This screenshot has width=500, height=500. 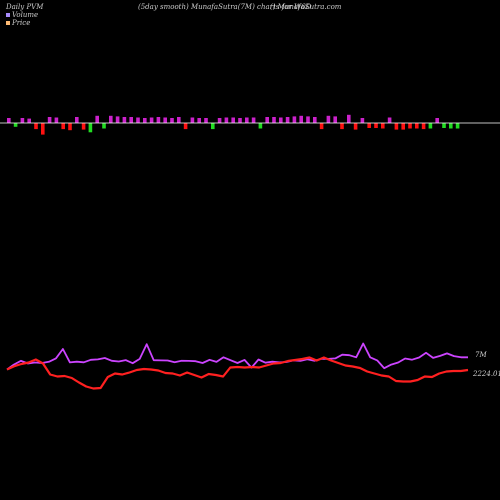 I want to click on legend-volume: Volume, so click(x=22, y=15).